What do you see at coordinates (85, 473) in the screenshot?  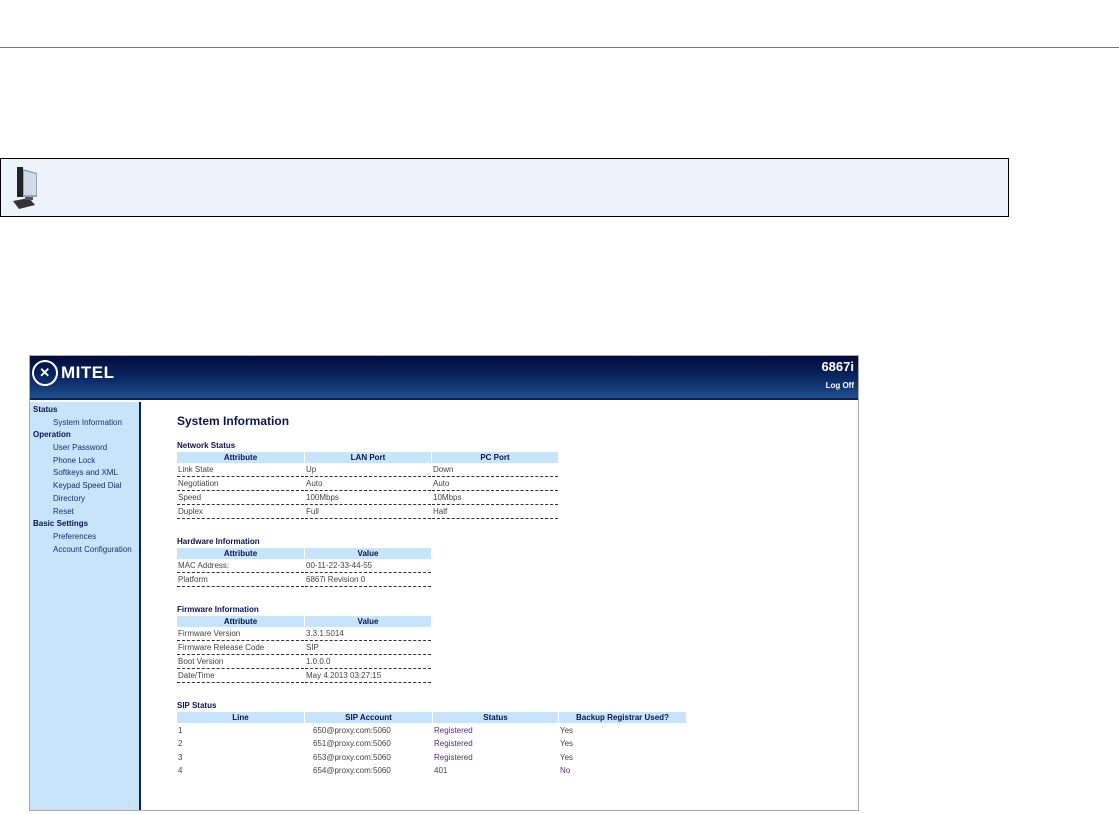 I see `sidebar-item-softkeys-and-xml: Softkeys and XML` at bounding box center [85, 473].